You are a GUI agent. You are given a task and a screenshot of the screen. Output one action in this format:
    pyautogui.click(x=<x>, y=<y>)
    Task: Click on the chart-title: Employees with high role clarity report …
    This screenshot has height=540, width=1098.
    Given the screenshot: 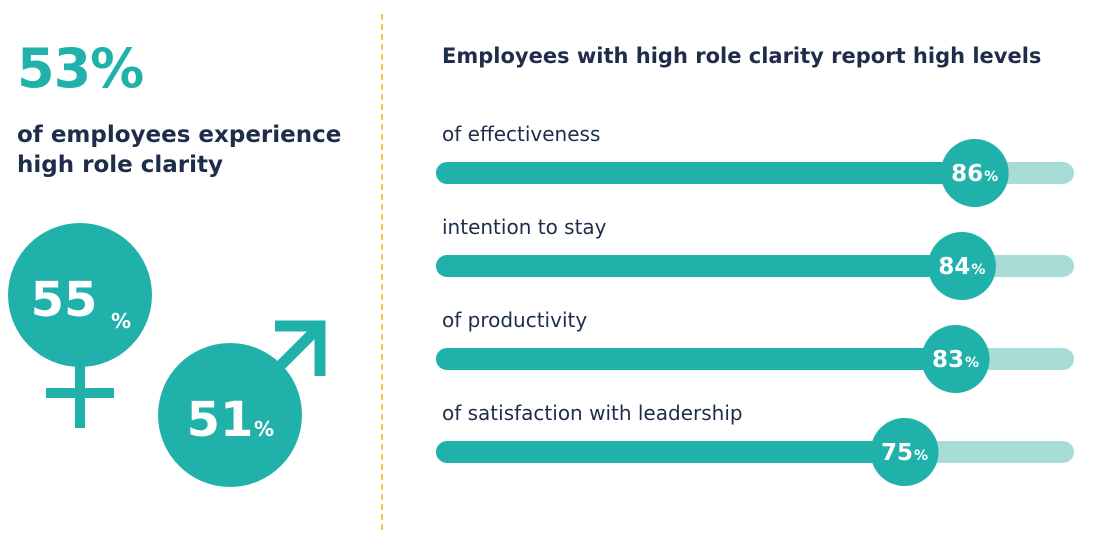 What is the action you would take?
    pyautogui.click(x=742, y=56)
    